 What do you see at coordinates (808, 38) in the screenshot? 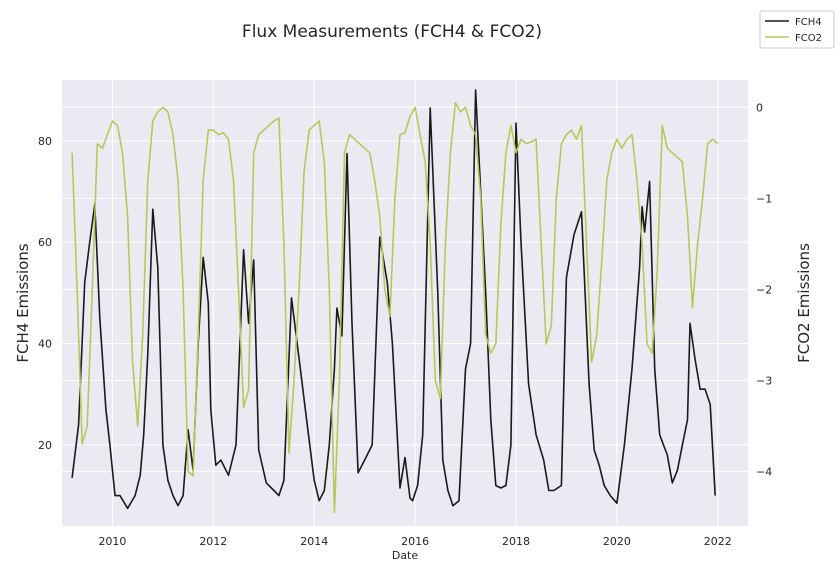
I see `legend-label-fco2: FCO2` at bounding box center [808, 38].